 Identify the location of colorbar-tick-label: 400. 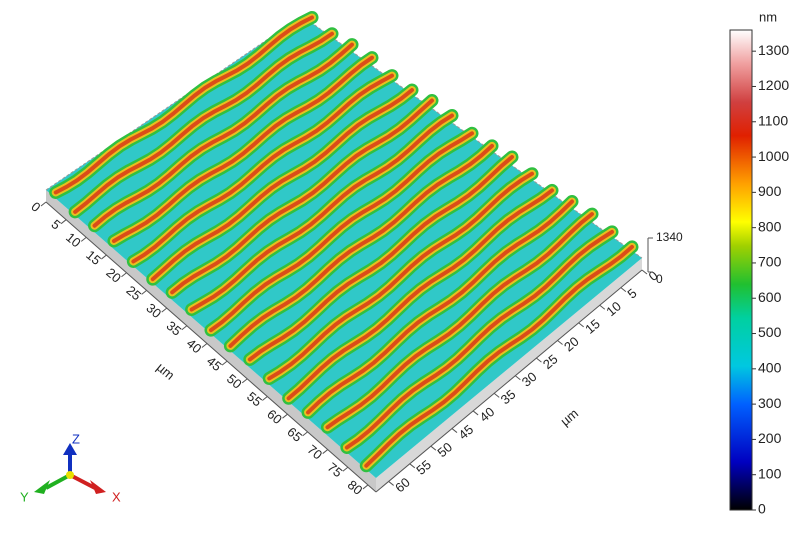
(770, 368).